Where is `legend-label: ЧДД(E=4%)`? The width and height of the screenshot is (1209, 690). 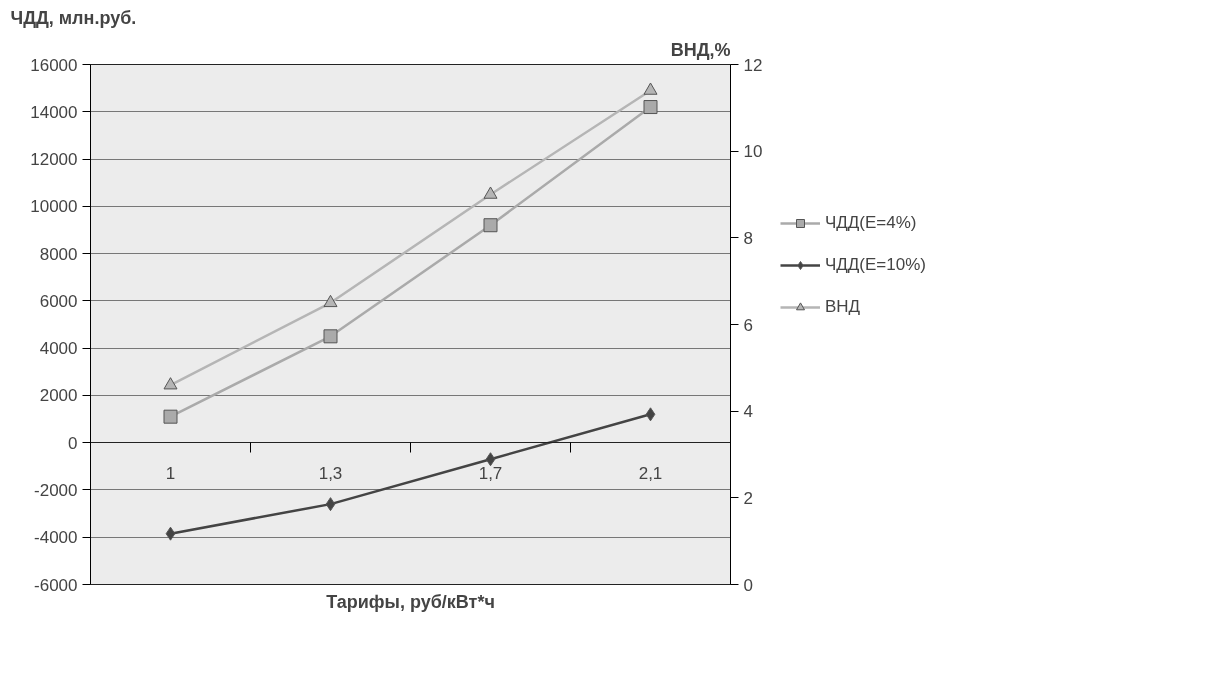 legend-label: ЧДД(E=4%) is located at coordinates (871, 222).